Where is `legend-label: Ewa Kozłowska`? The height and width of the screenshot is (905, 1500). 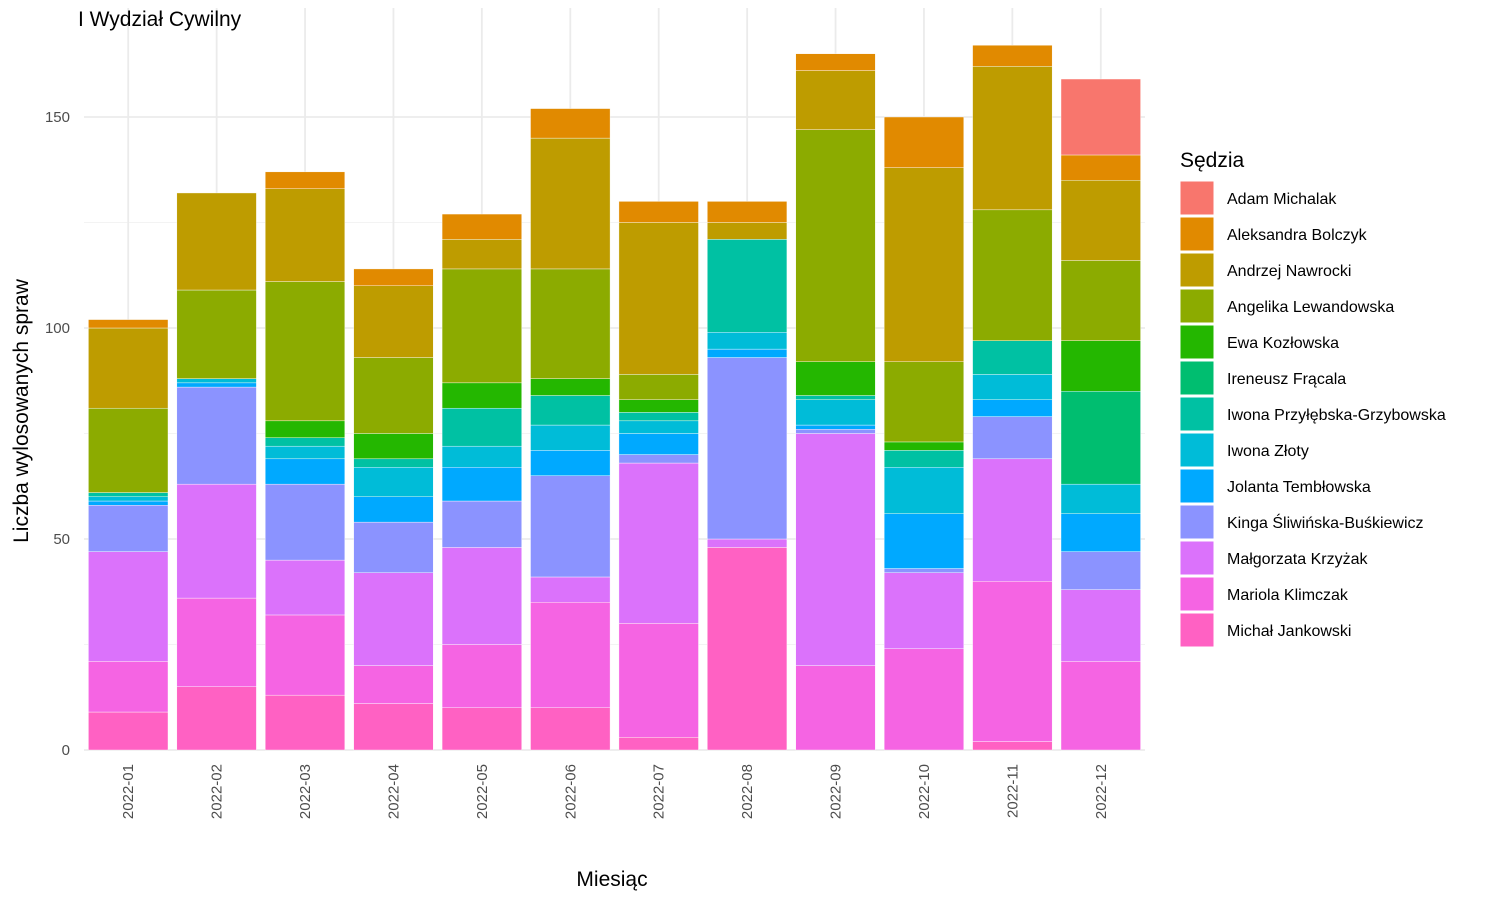 legend-label: Ewa Kozłowska is located at coordinates (1283, 343).